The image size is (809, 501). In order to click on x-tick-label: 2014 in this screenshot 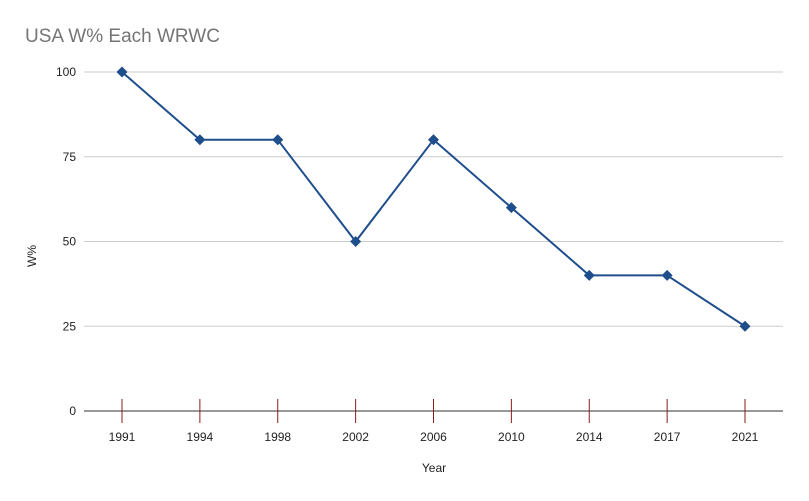, I will do `click(589, 437)`.